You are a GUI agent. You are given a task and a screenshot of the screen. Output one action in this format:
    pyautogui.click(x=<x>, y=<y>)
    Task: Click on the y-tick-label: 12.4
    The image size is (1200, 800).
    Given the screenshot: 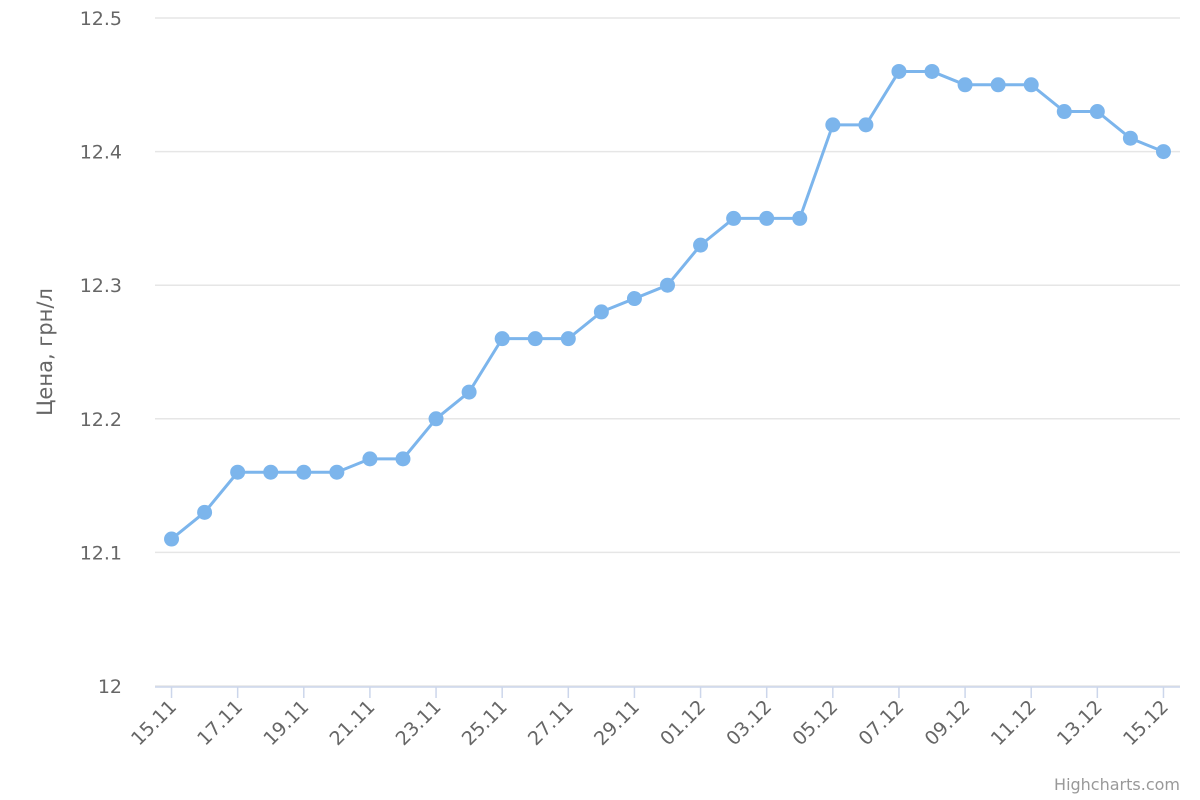 What is the action you would take?
    pyautogui.click(x=101, y=153)
    